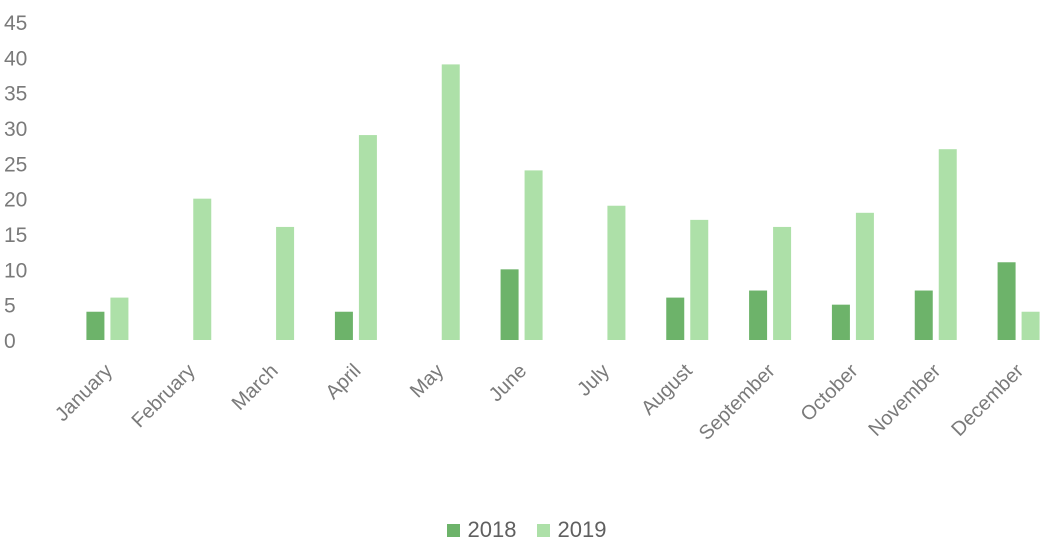  I want to click on bar-2018-october, so click(840, 322).